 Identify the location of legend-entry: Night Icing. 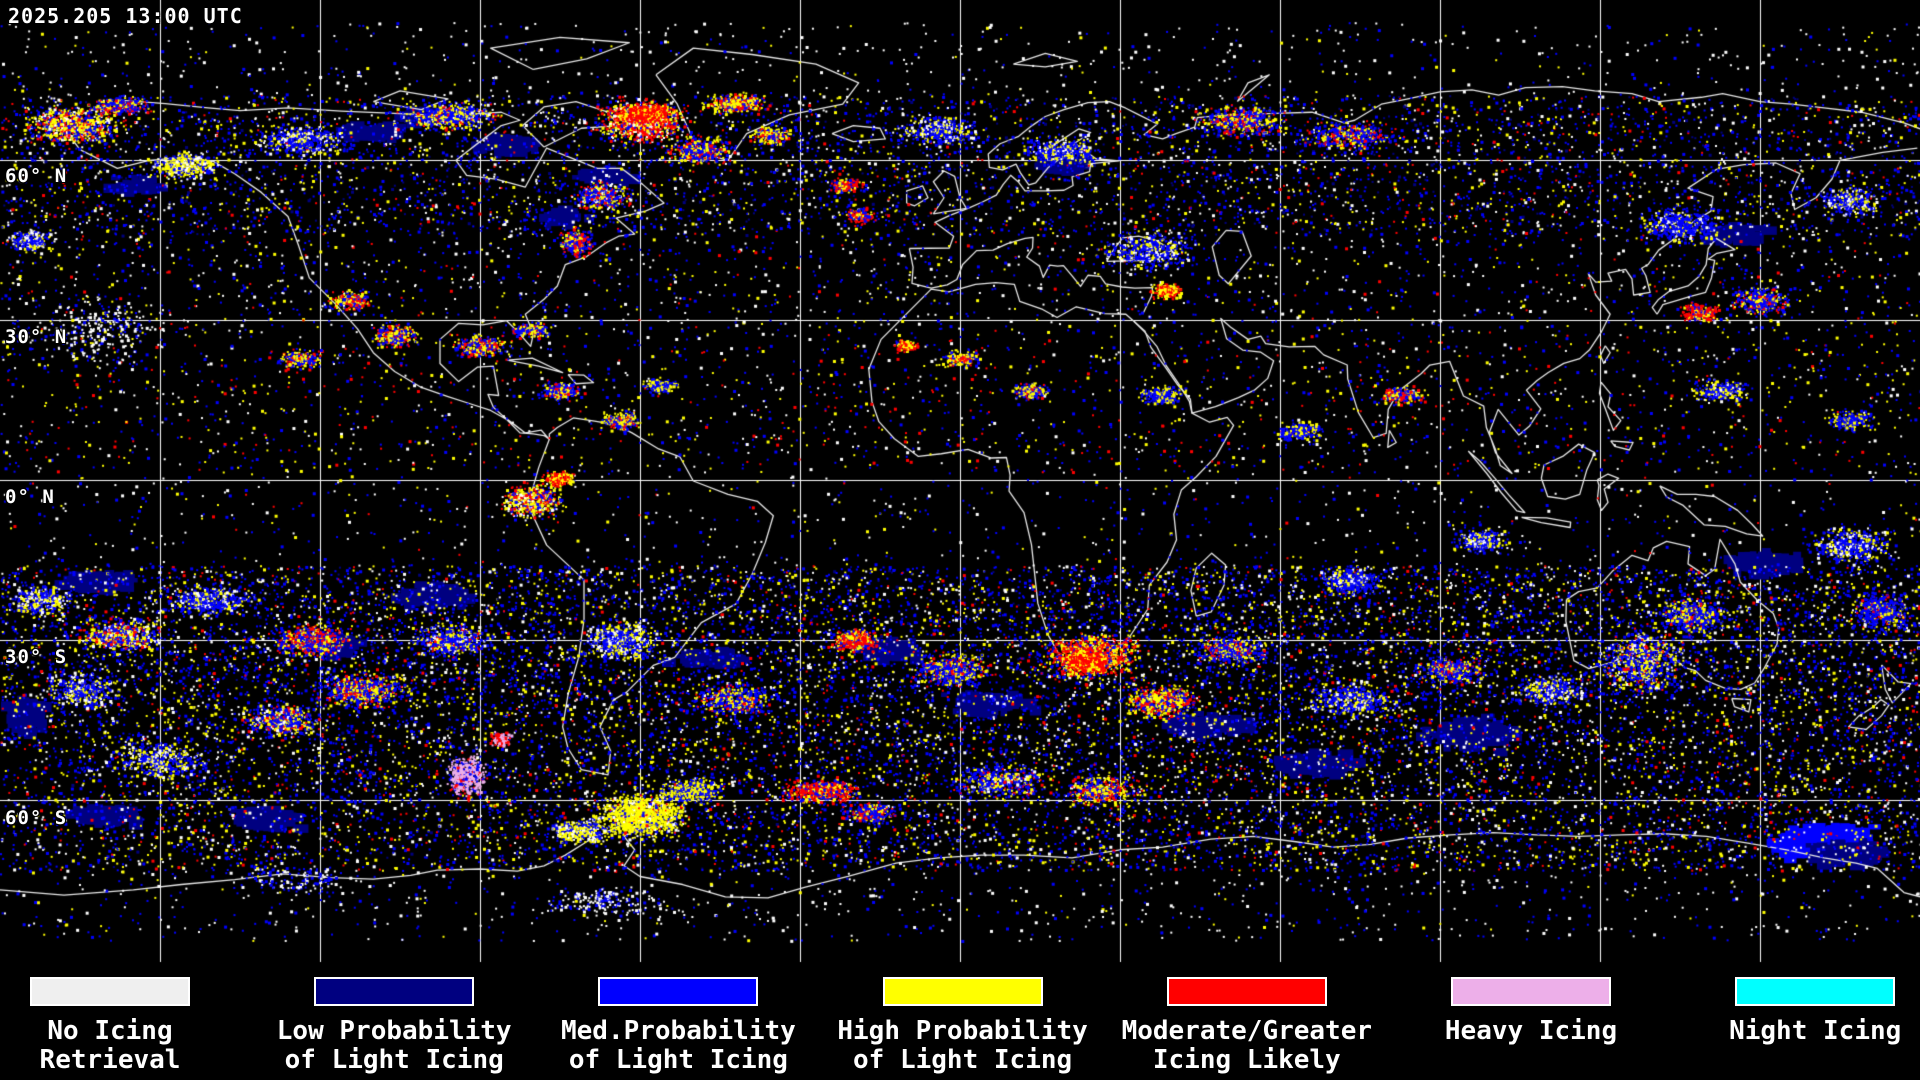
(1792, 1011).